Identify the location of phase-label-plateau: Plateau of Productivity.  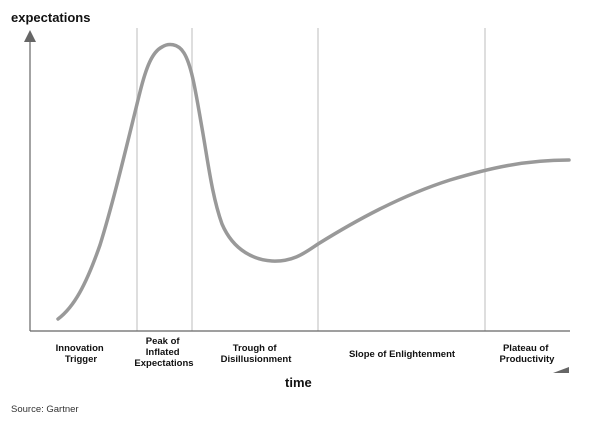
(528, 354).